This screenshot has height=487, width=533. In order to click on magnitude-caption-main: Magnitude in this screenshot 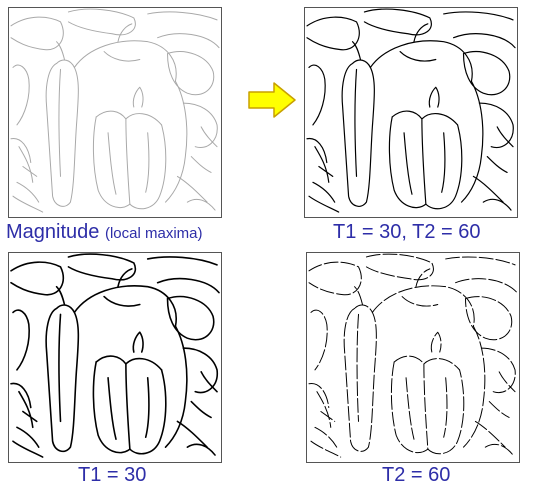, I will do `click(53, 232)`.